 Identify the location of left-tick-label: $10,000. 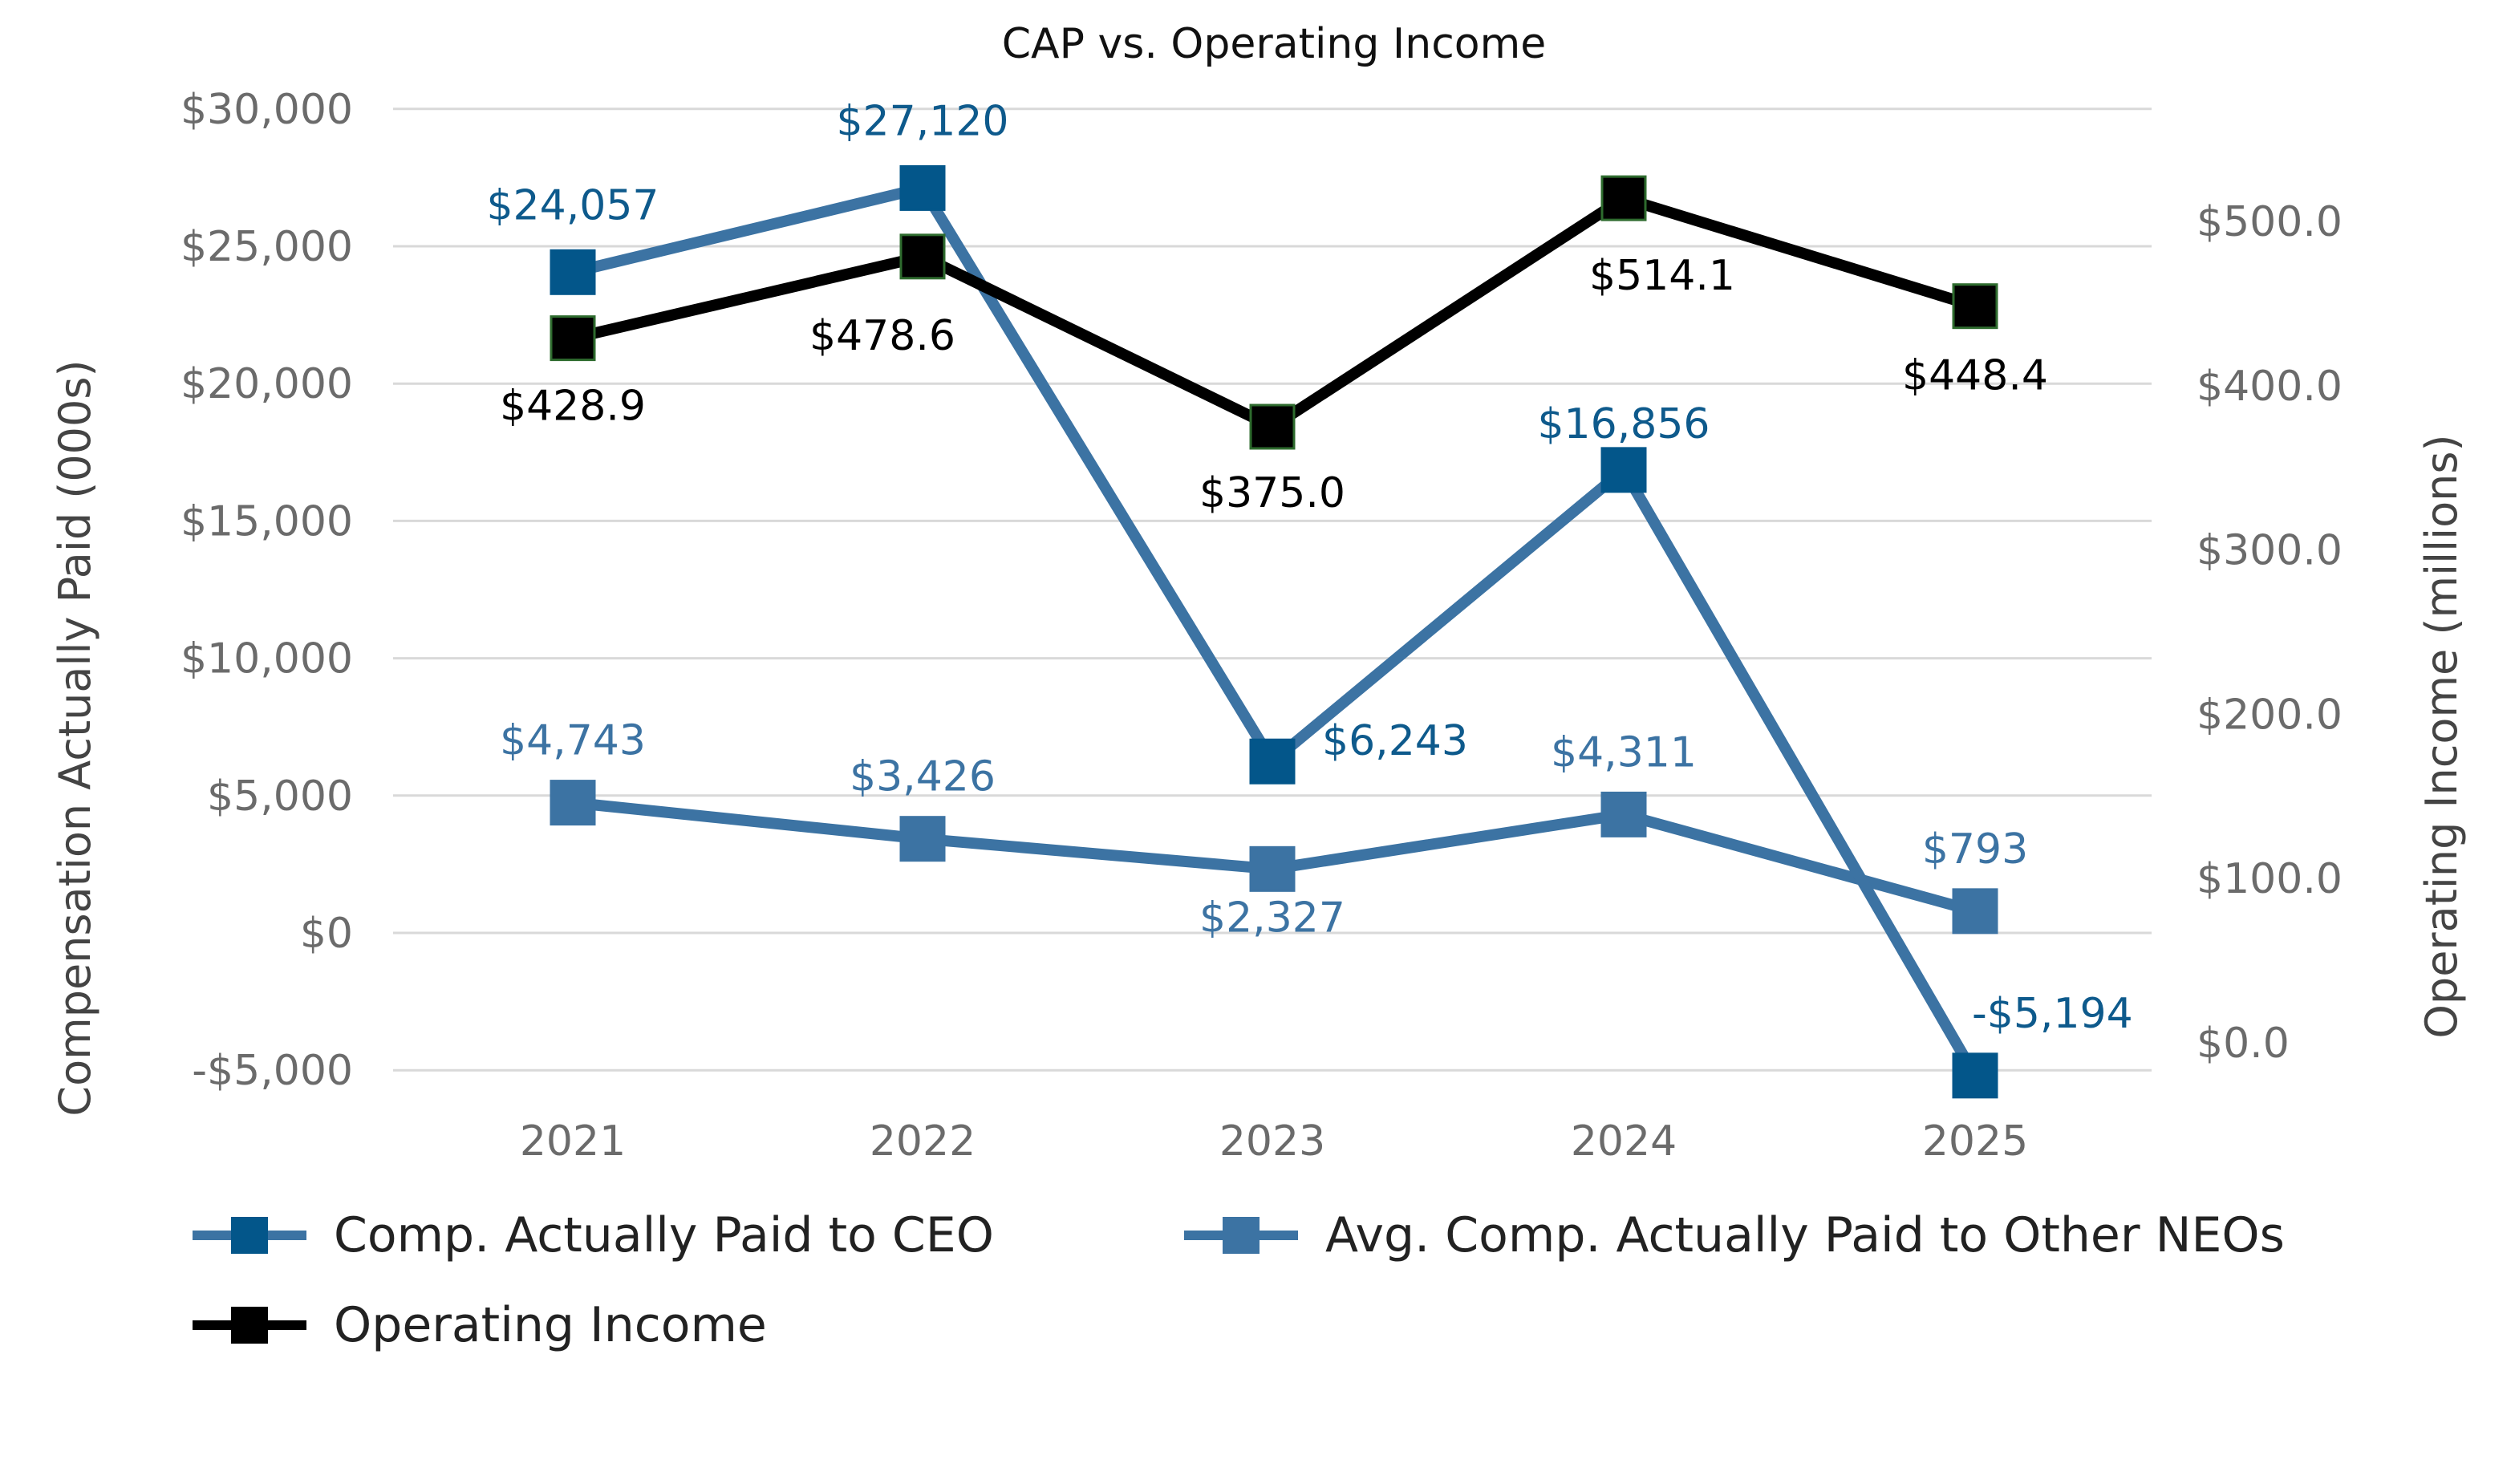
(267, 659).